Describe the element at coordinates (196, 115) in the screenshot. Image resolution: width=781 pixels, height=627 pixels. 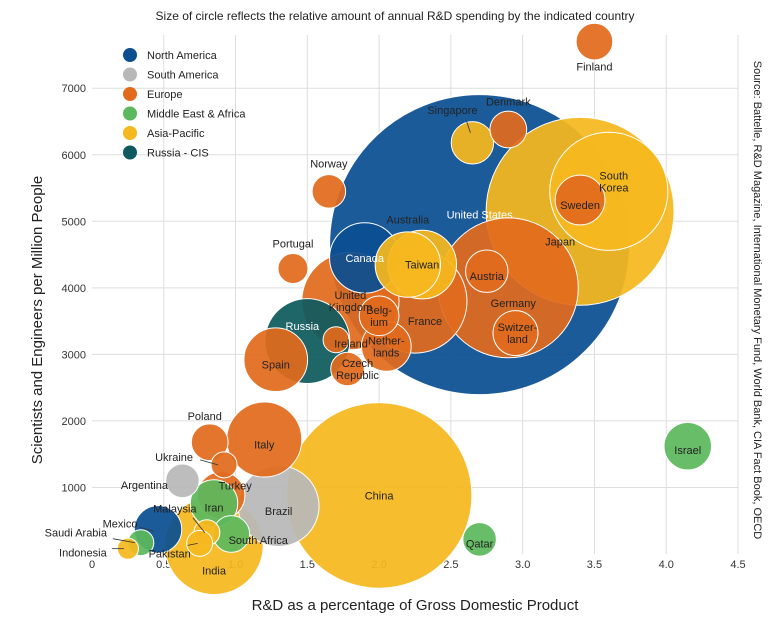
I see `legend-label: Middle East & Africa` at that location.